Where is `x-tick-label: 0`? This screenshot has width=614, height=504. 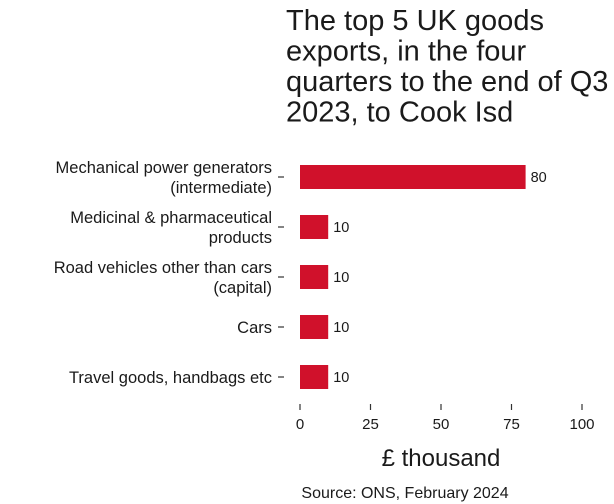 x-tick-label: 0 is located at coordinates (300, 424).